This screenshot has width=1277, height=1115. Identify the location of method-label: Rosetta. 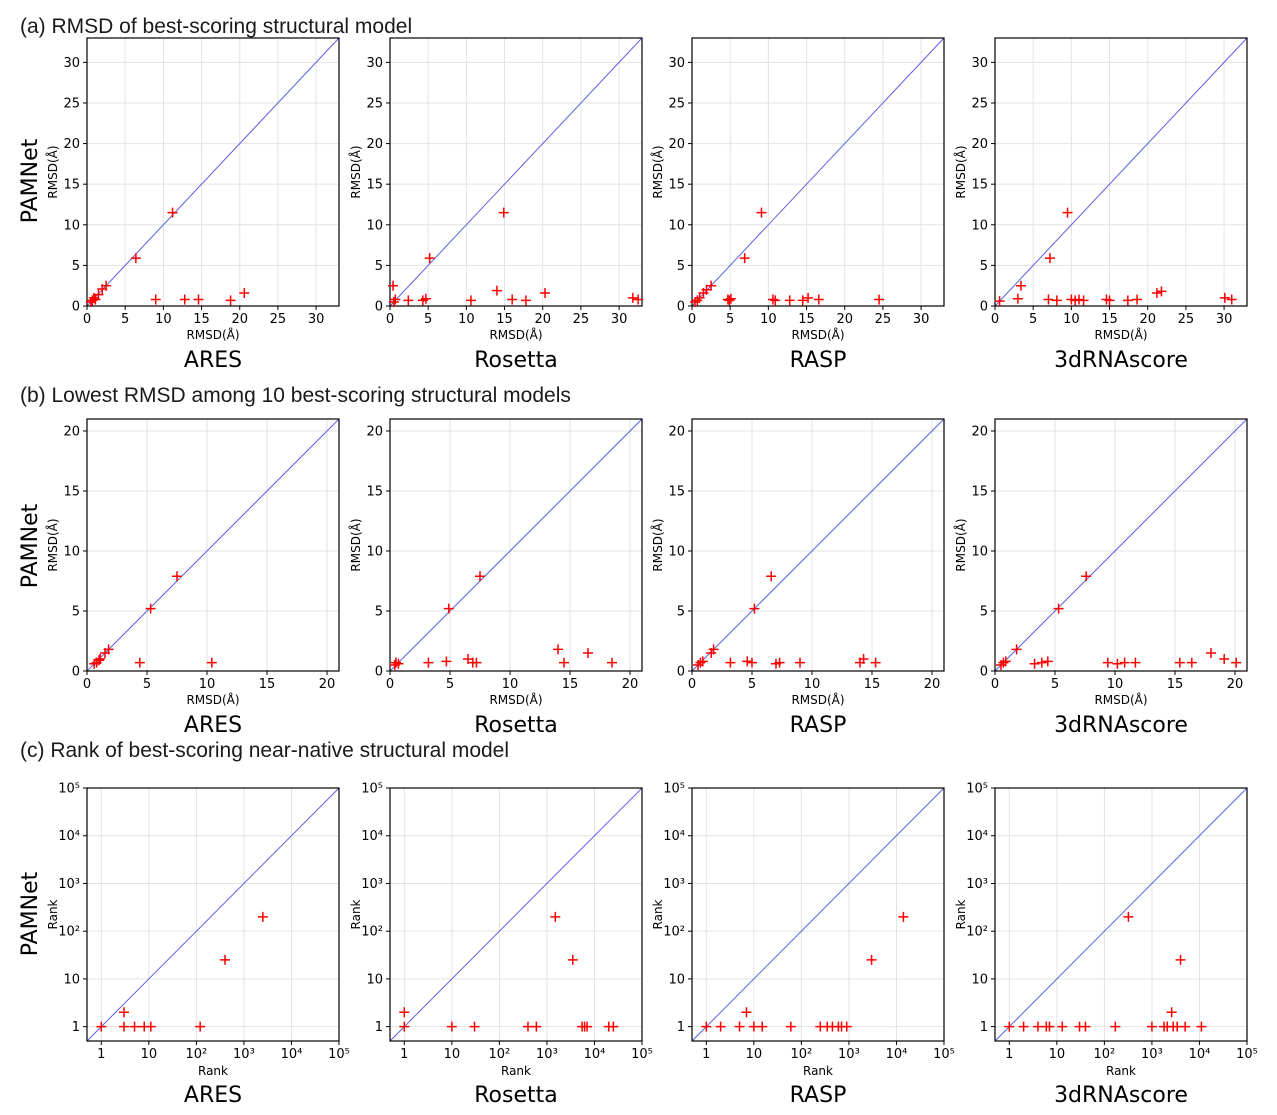
(516, 360).